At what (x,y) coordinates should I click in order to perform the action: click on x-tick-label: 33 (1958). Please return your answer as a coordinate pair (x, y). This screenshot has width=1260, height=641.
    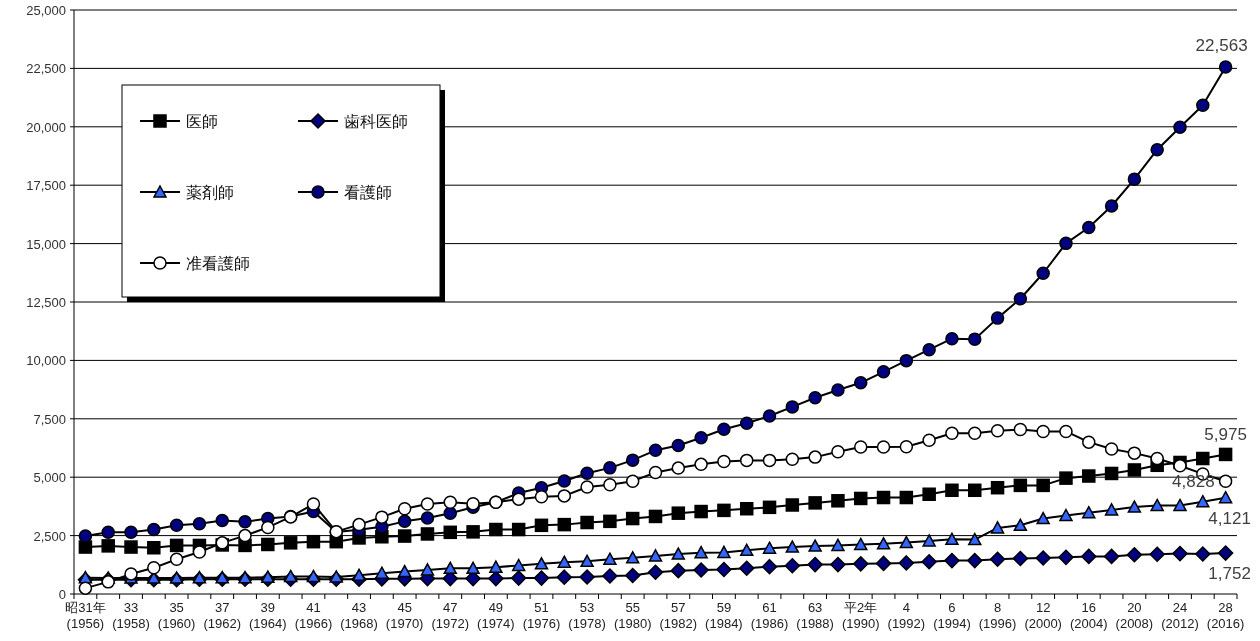
    Looking at the image, I should click on (131, 615).